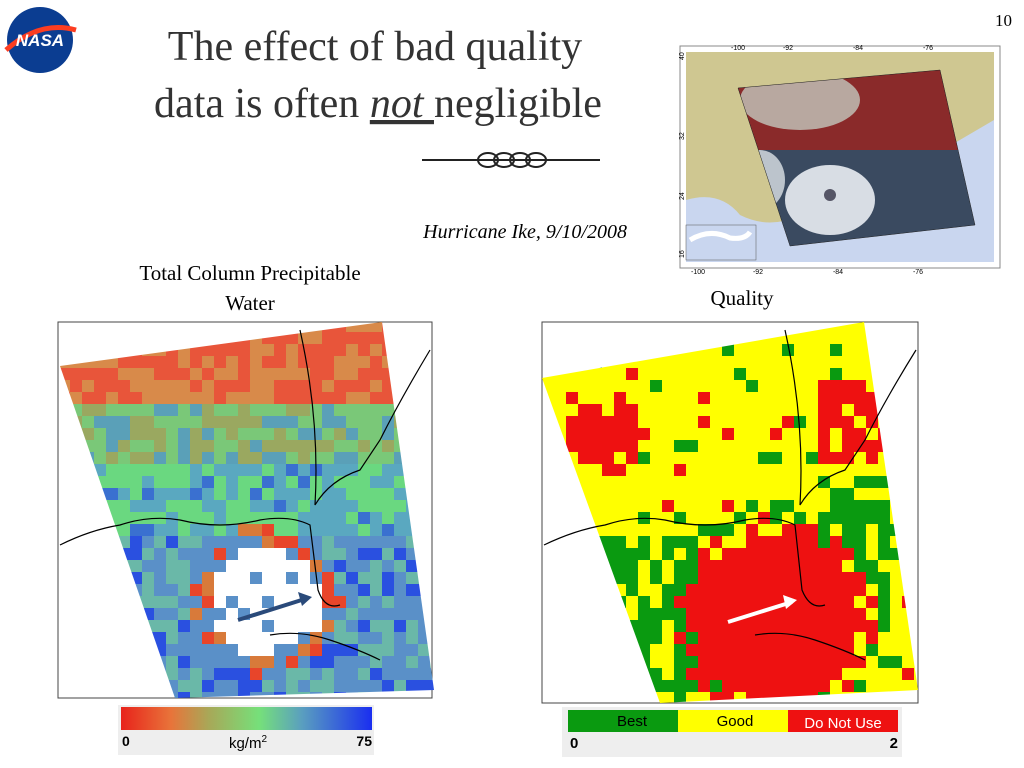 The width and height of the screenshot is (1024, 768). I want to click on subtitle: Hurricane Ike, 9/10/2008, so click(524, 232).